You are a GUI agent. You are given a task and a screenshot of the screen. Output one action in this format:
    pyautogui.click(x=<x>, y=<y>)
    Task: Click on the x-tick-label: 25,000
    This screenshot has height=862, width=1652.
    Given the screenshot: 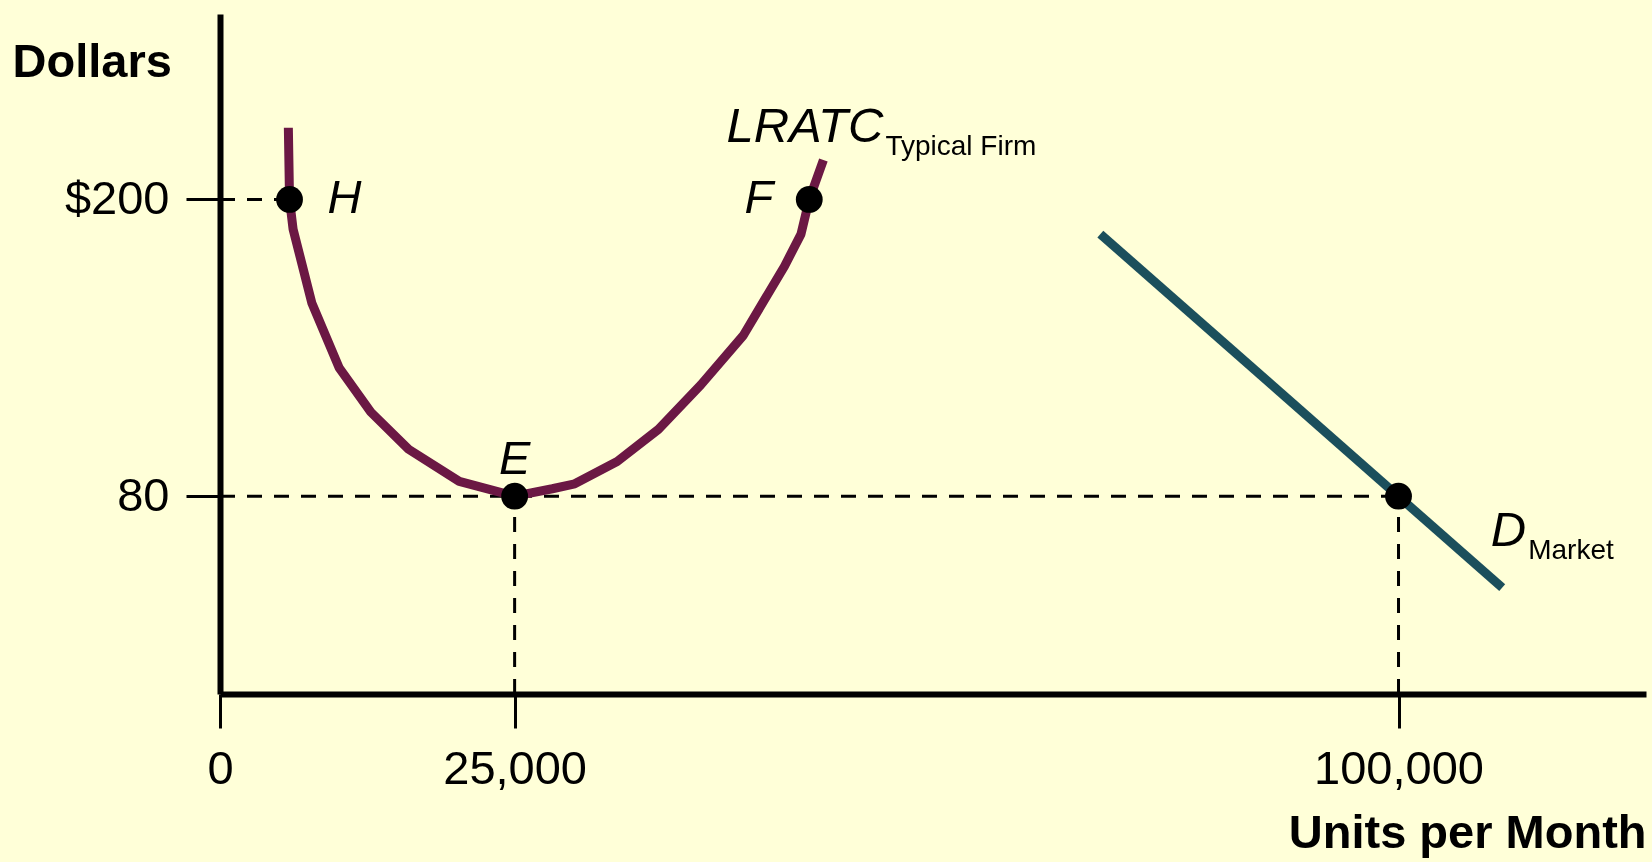 What is the action you would take?
    pyautogui.click(x=515, y=767)
    